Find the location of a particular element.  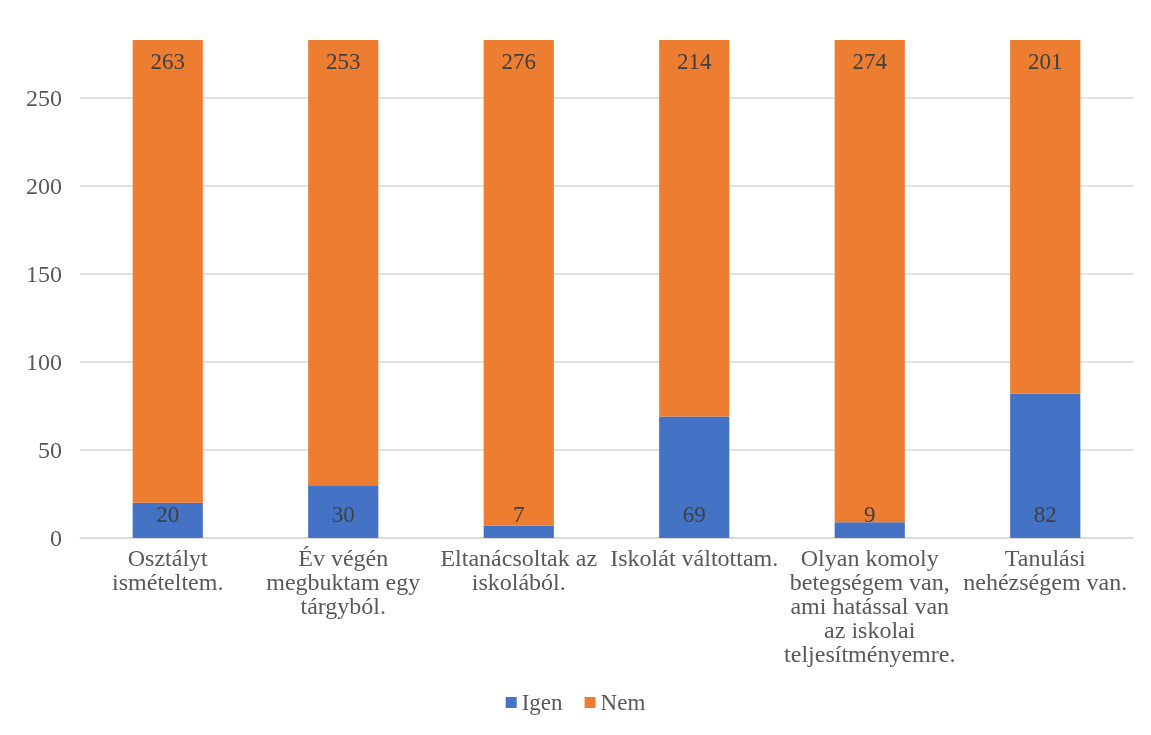

data-label: 7 is located at coordinates (519, 514).